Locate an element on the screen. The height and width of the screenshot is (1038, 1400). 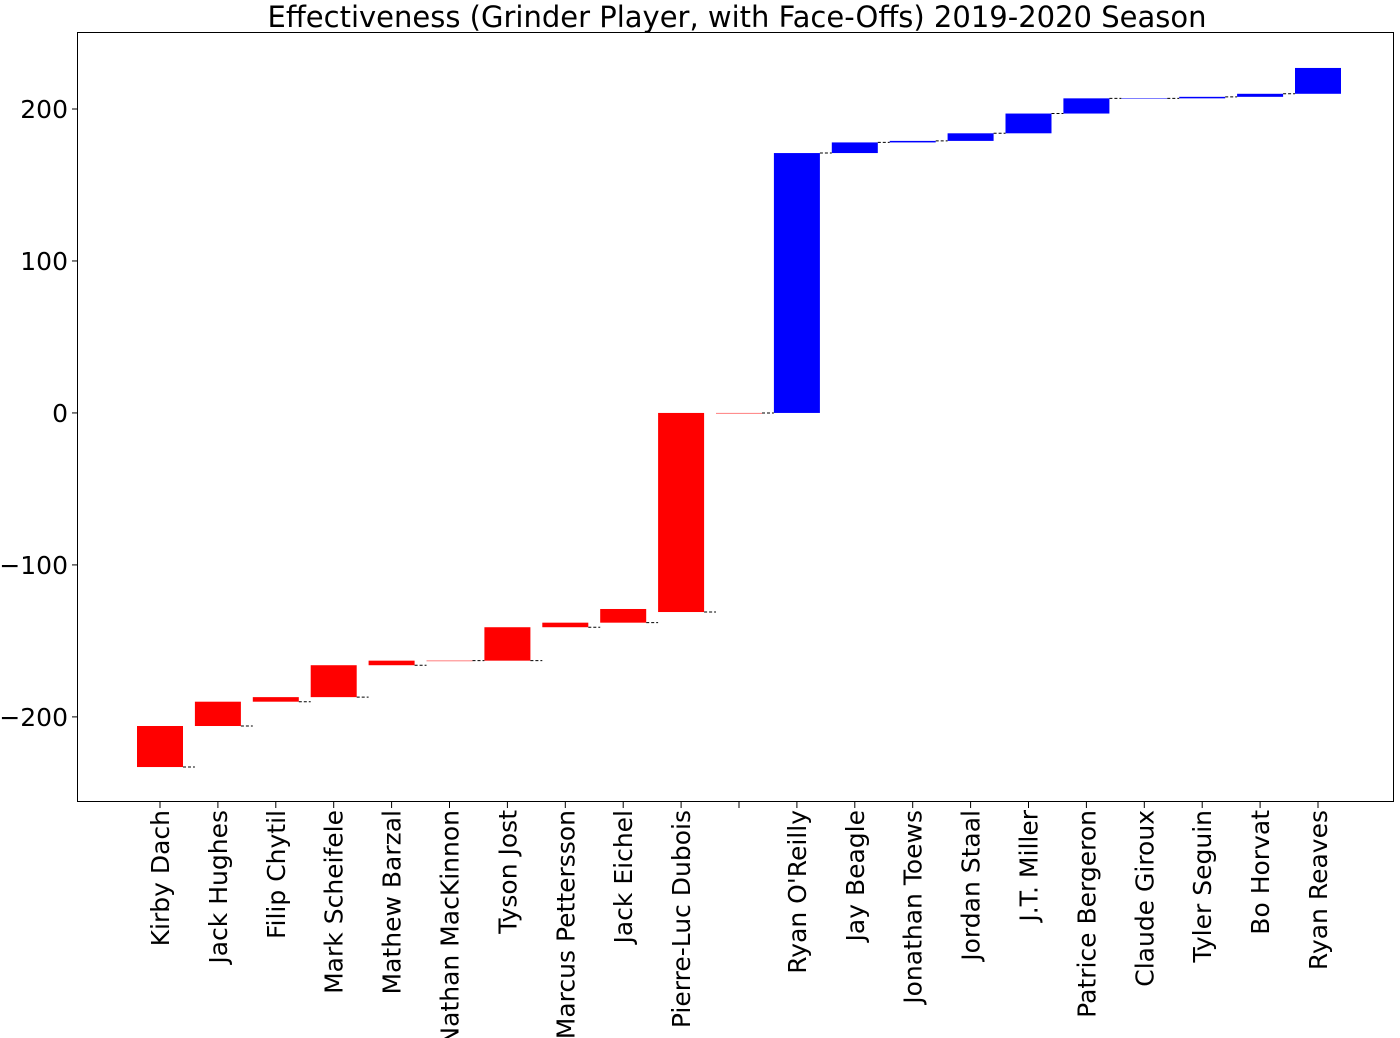
x-tick-label: Patrice Bergeron is located at coordinates (1086, 914).